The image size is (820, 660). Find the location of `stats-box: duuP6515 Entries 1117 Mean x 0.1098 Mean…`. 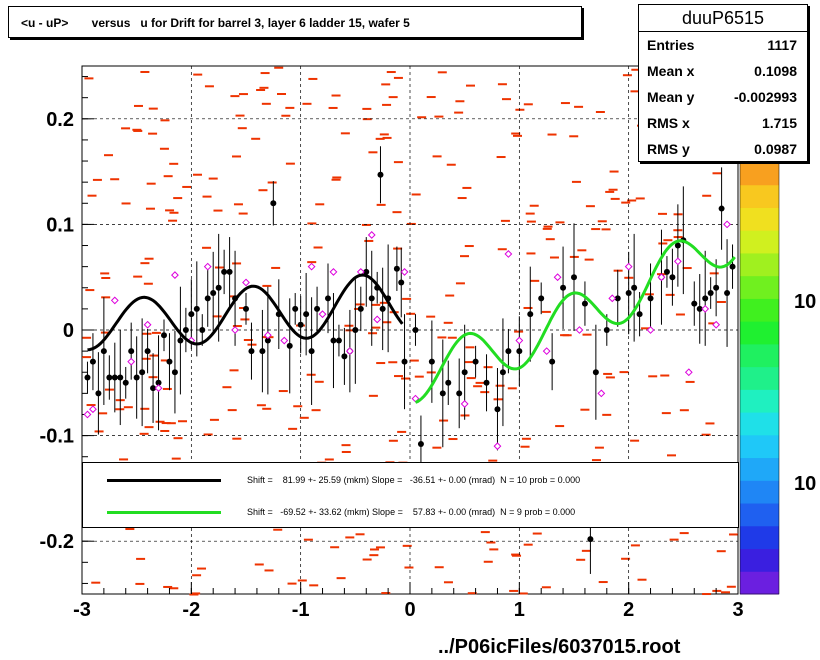

stats-box: duuP6515 Entries 1117 Mean x 0.1098 Mean… is located at coordinates (723, 83).